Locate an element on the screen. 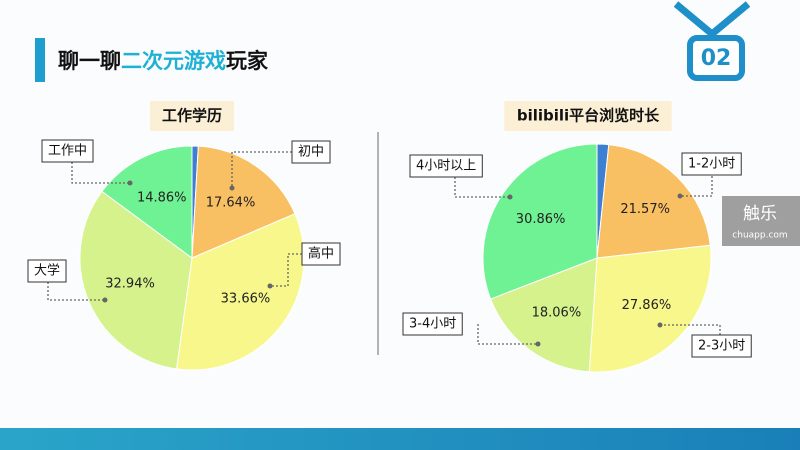 The width and height of the screenshot is (800, 450). chart-title: 工作学历 is located at coordinates (192, 116).